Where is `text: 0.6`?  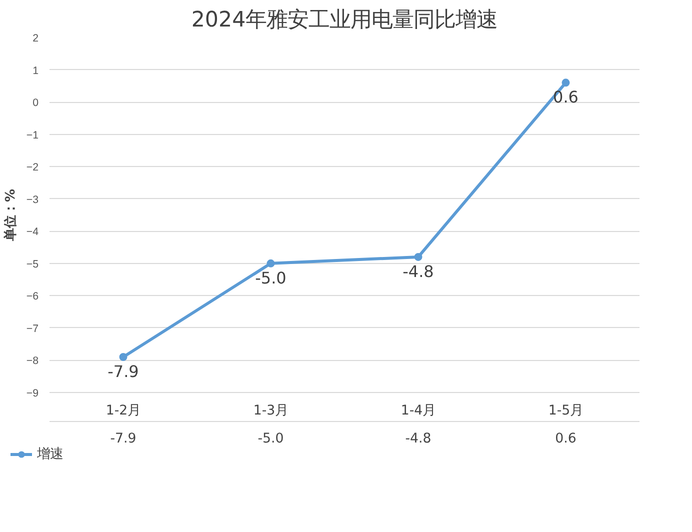
text: 0.6 is located at coordinates (565, 97).